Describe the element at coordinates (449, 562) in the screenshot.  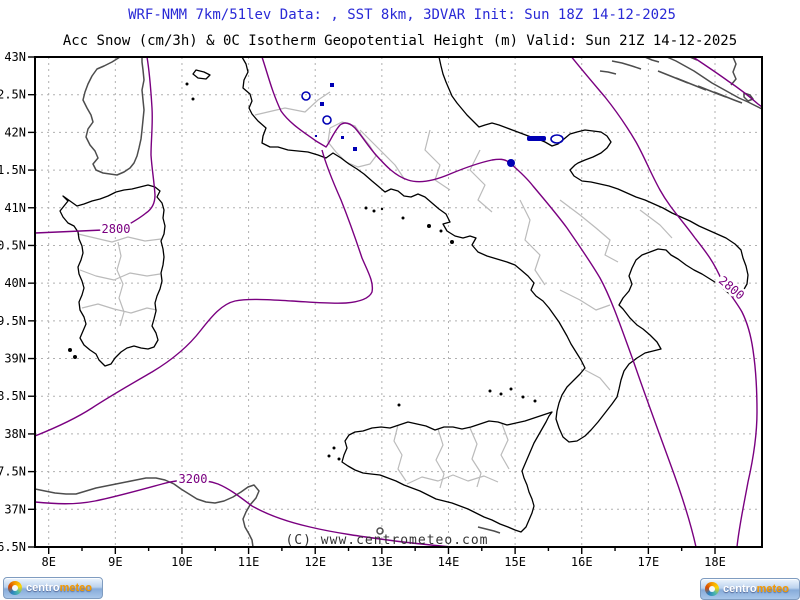
I see `lon-label-14E: 14E` at that location.